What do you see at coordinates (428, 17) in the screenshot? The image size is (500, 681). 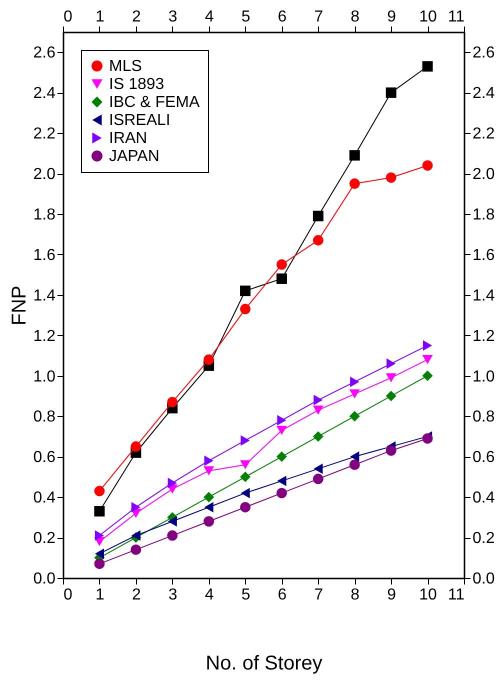 I see `x-tick-label: 10` at bounding box center [428, 17].